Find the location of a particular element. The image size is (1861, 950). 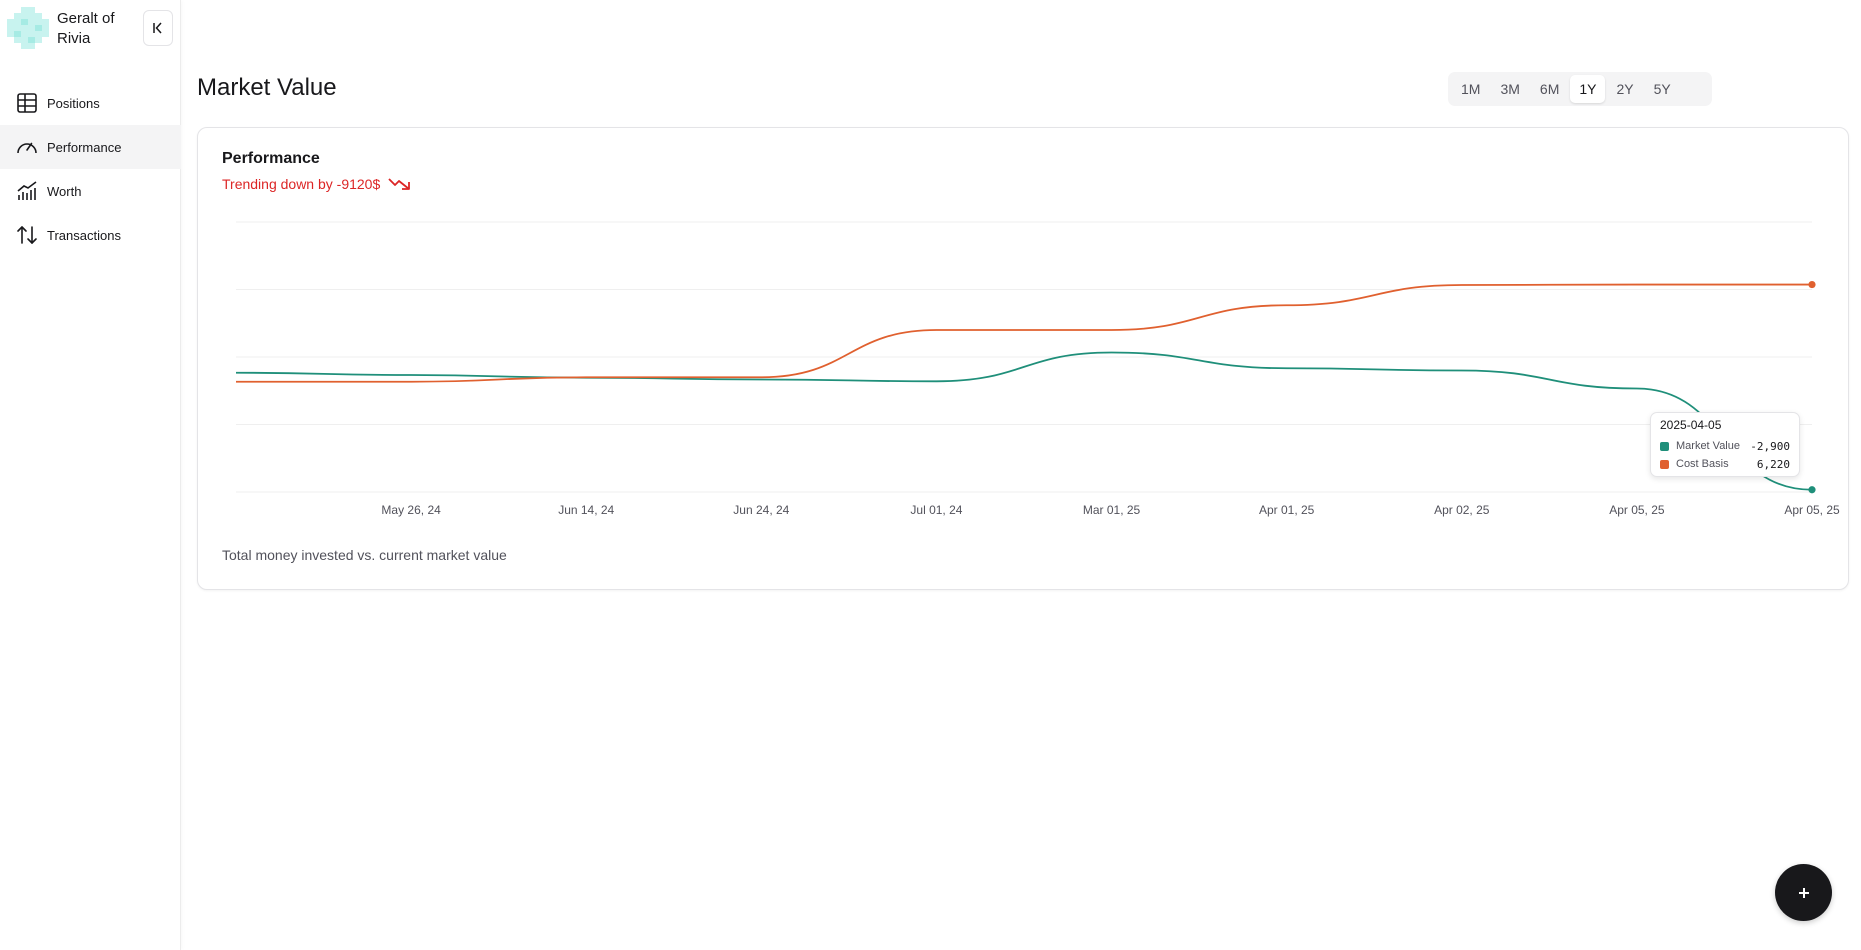

chart-icon is located at coordinates (27, 191).